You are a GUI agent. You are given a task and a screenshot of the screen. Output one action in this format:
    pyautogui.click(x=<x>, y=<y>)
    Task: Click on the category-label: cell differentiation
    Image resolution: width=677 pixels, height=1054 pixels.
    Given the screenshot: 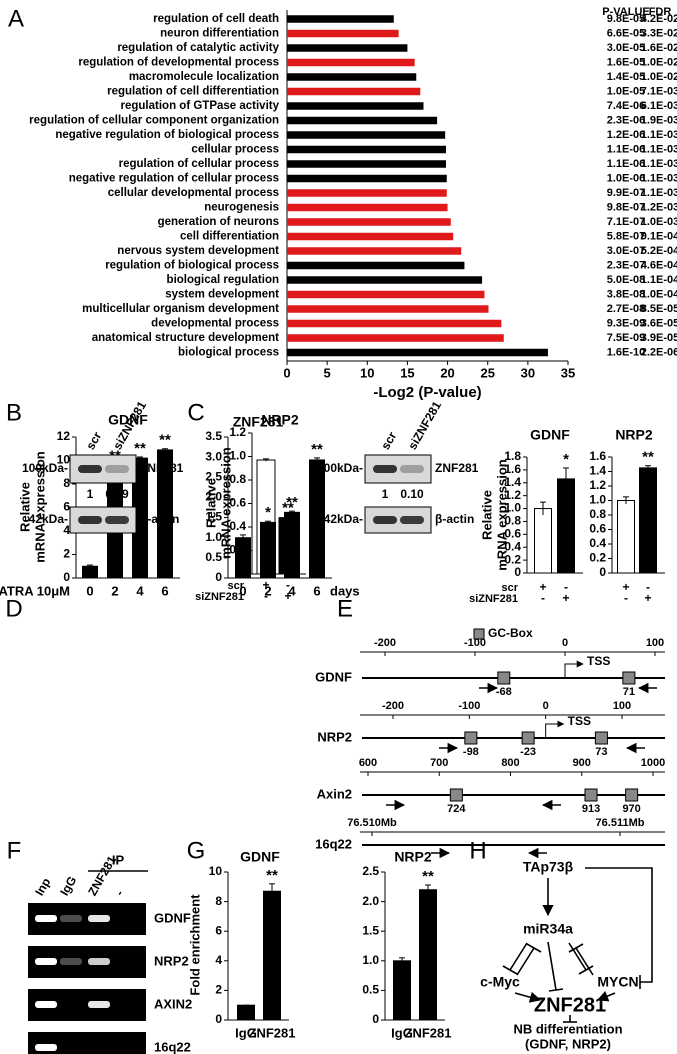 What is the action you would take?
    pyautogui.click(x=229, y=237)
    